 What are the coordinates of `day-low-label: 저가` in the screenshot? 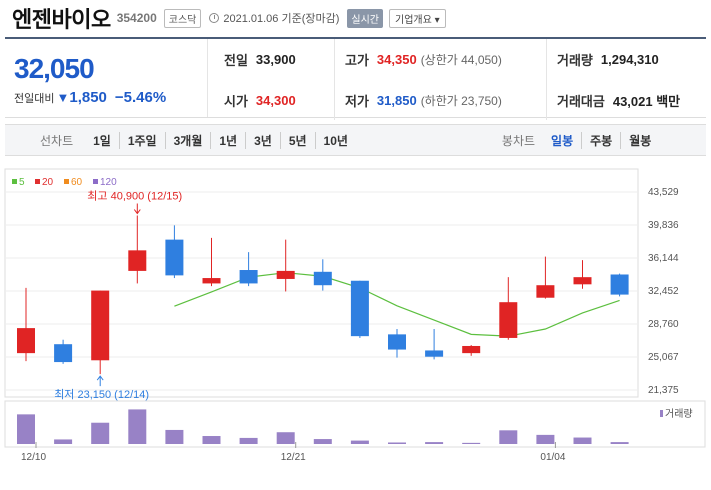 It's located at (357, 101).